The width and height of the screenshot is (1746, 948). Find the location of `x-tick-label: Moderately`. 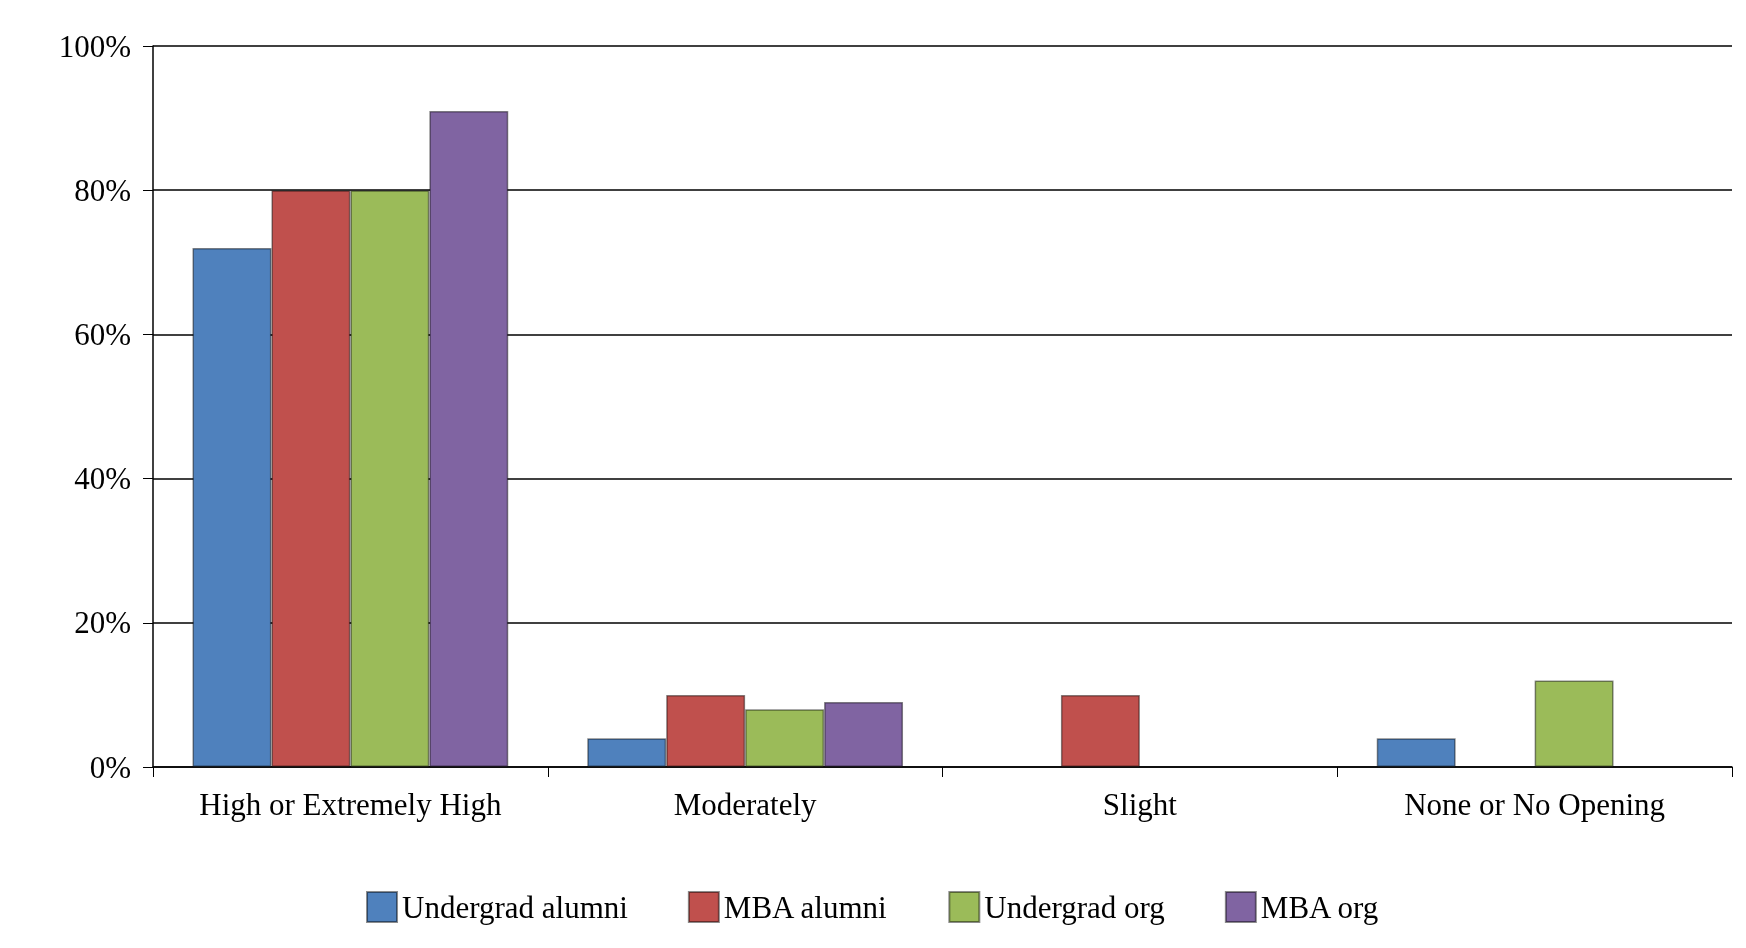

x-tick-label: Moderately is located at coordinates (745, 804).